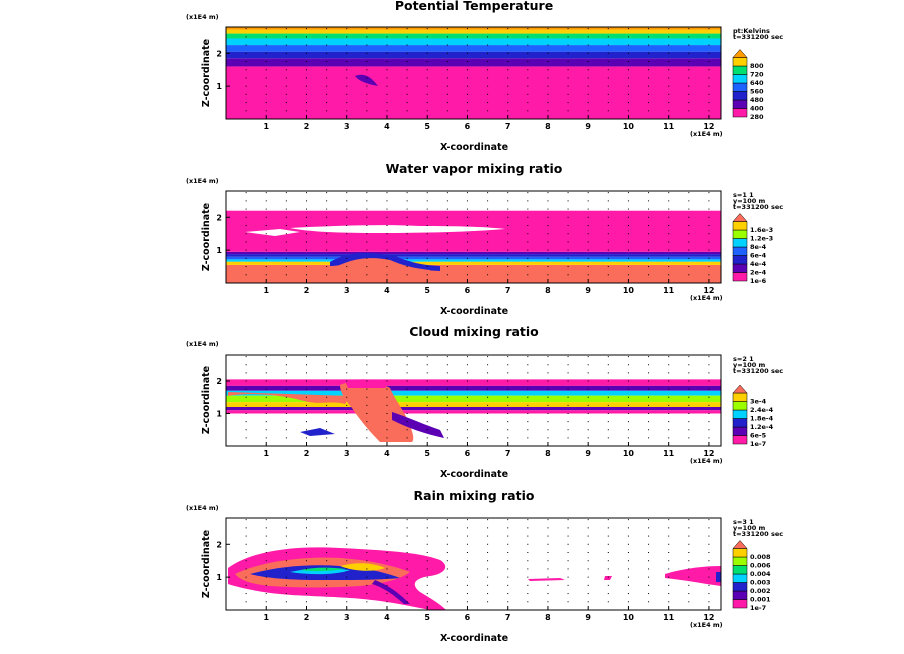 This screenshot has width=904, height=654. Describe the element at coordinates (473, 237) in the screenshot. I see `panel-2-frame` at that location.